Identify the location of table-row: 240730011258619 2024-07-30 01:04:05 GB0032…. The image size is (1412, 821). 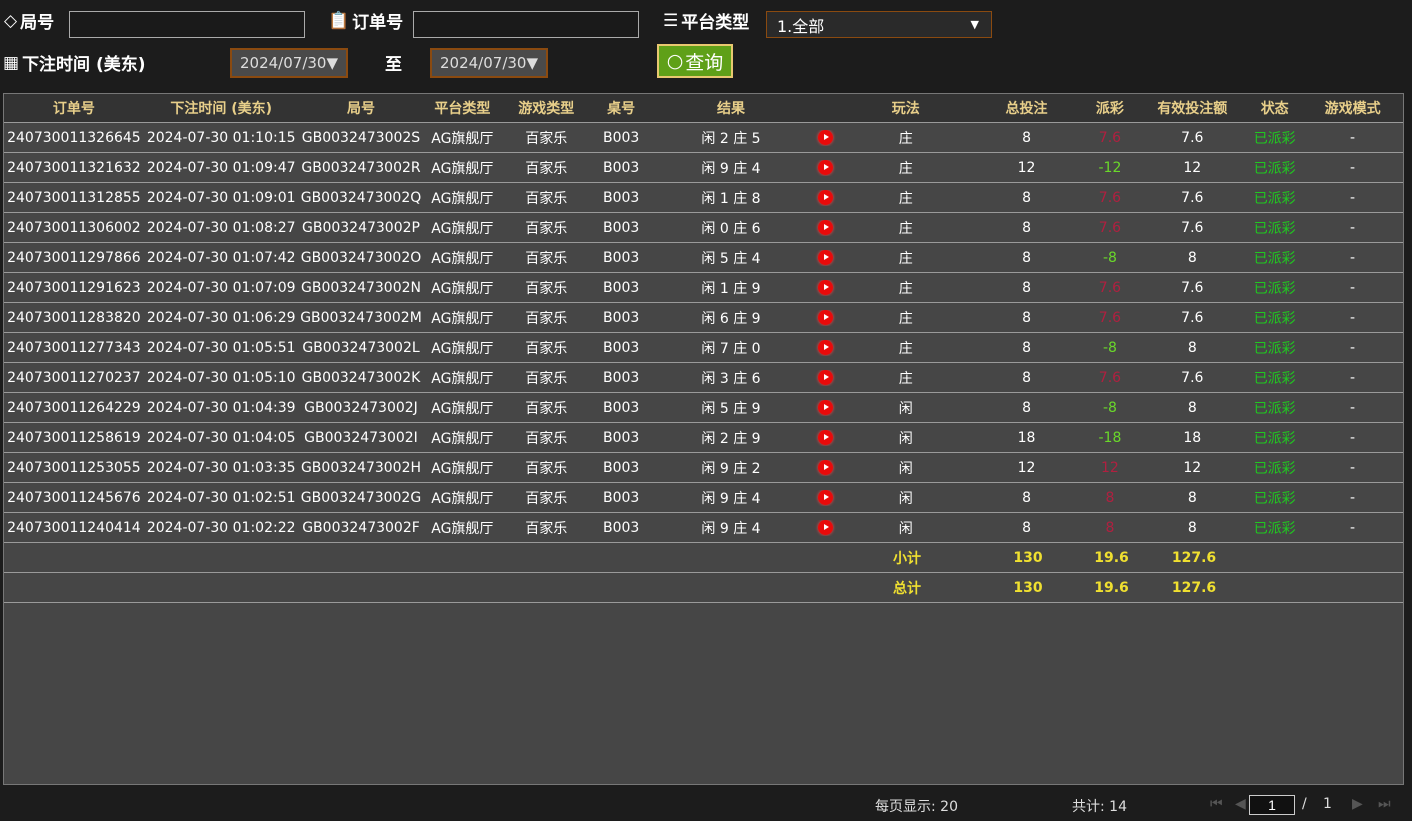
(703, 438).